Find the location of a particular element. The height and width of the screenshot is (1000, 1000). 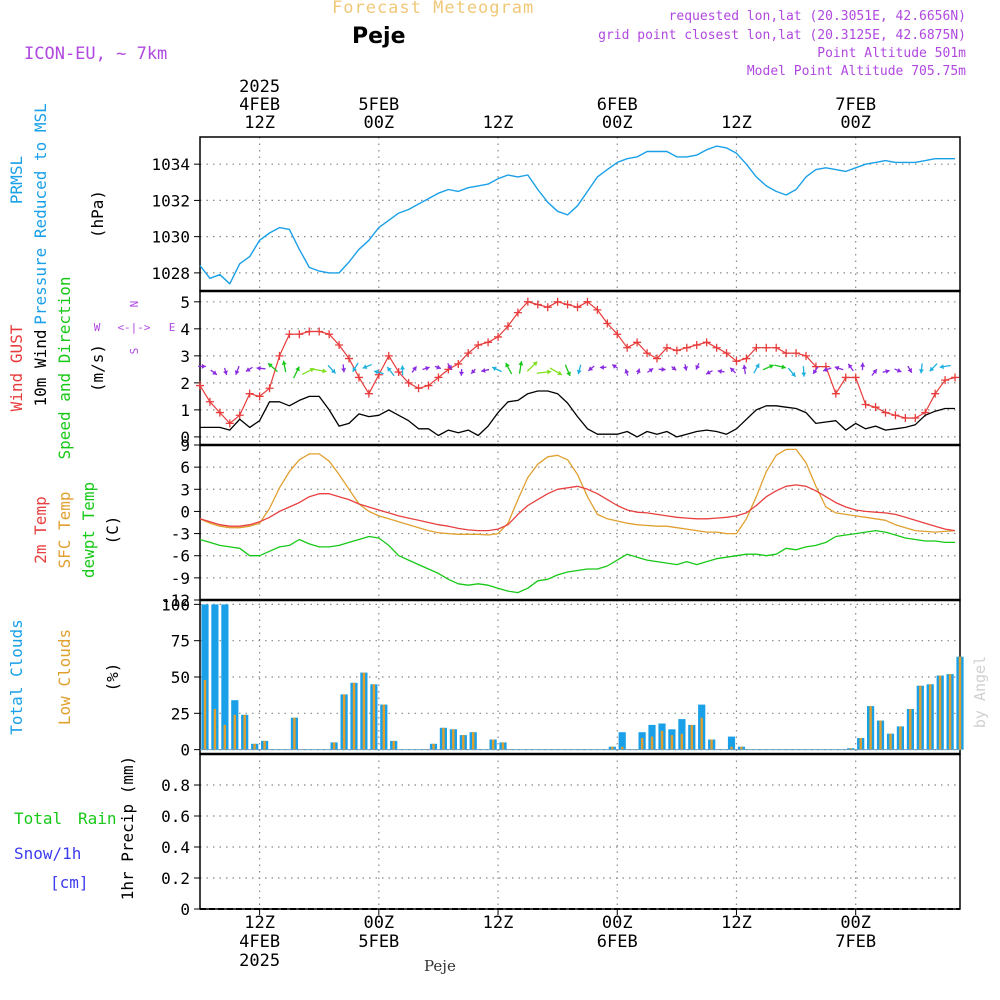

y-tick-label: 1034 is located at coordinates (170, 164).